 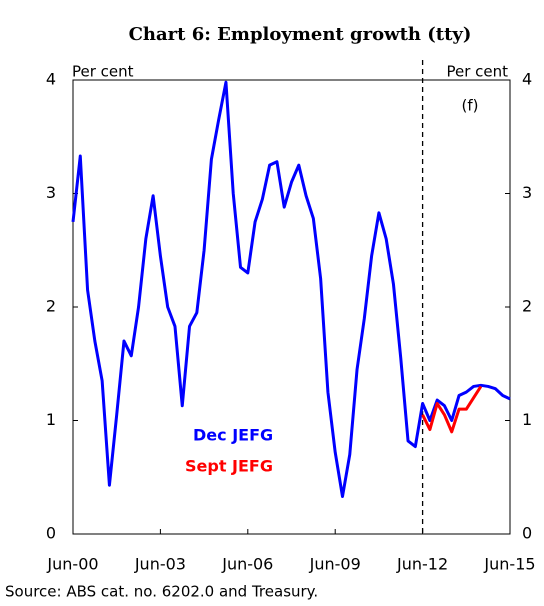 I want to click on forecast-annotation: (f), so click(x=470, y=106).